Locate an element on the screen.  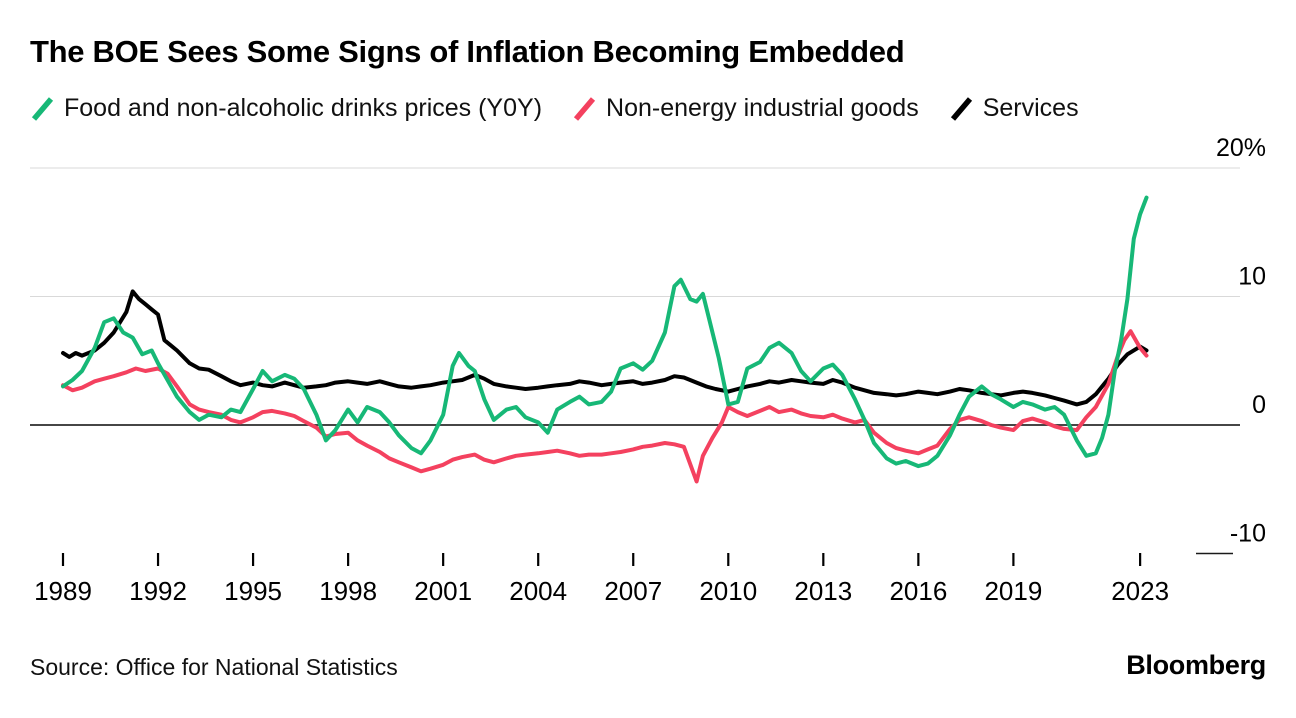
x-axis-label: 2019 is located at coordinates (1013, 591).